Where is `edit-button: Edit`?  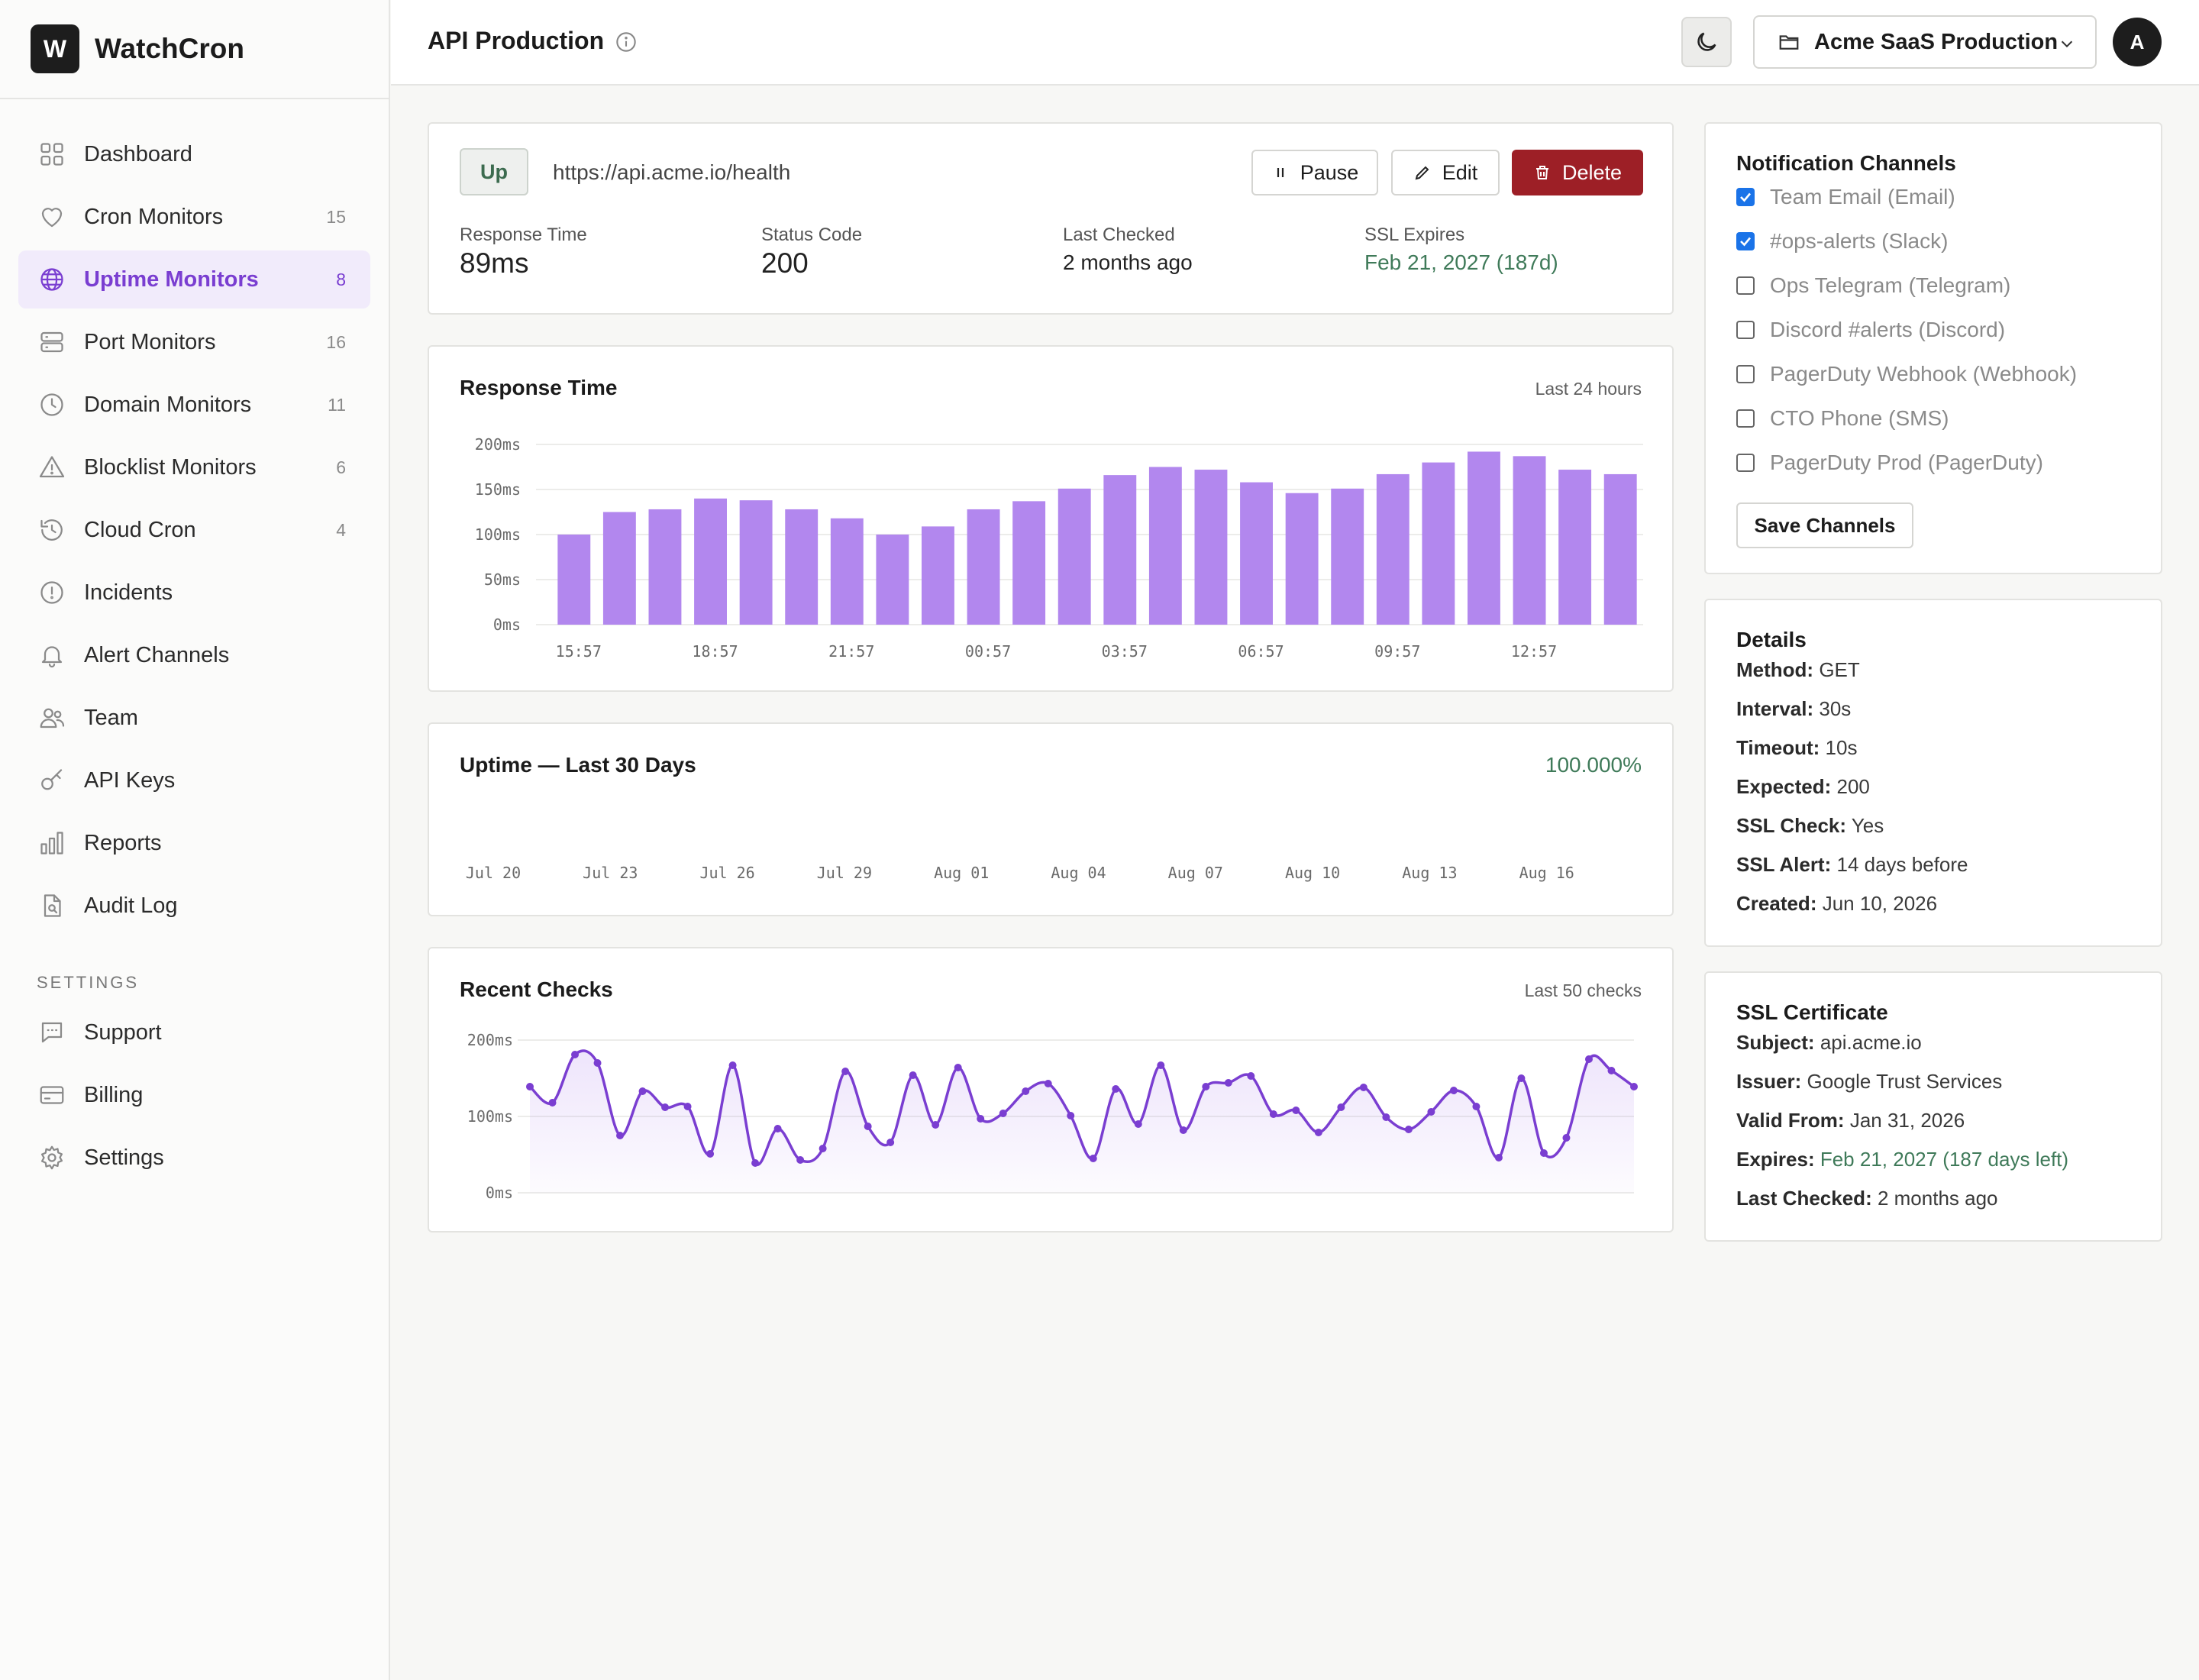
edit-button: Edit is located at coordinates (1446, 172).